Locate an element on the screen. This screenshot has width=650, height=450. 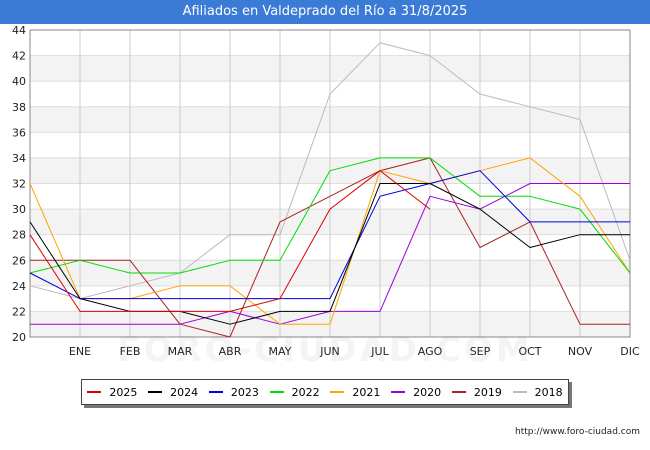
legend-item-2023: 2023 is located at coordinates (233, 392).